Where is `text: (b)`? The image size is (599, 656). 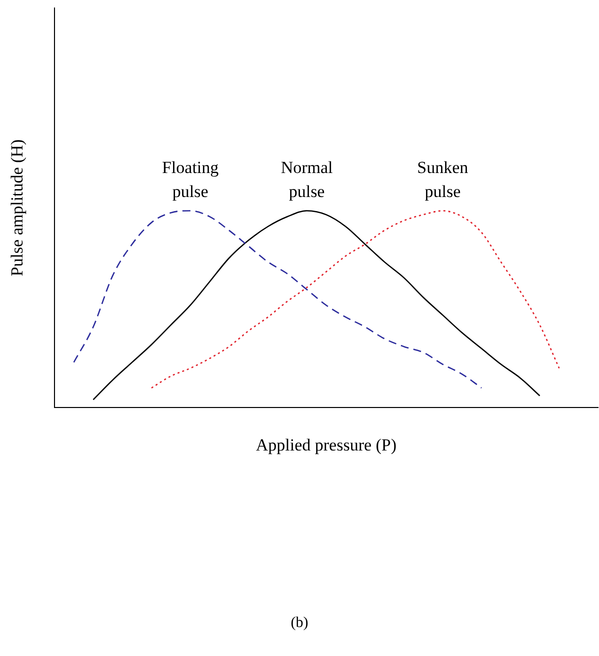 text: (b) is located at coordinates (300, 623).